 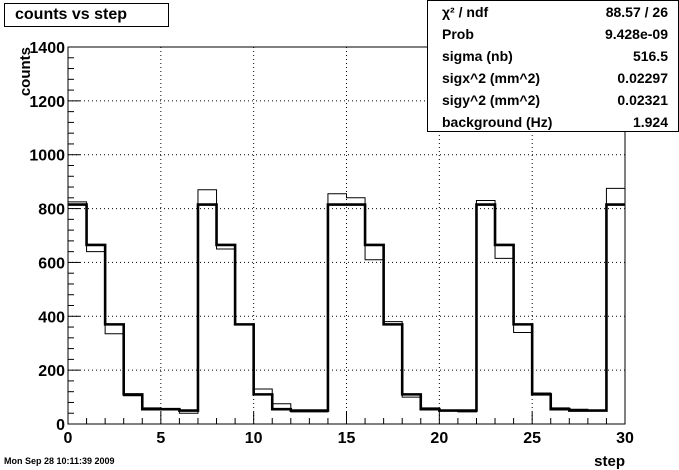 I want to click on y-tick-label: 600, so click(x=51, y=263).